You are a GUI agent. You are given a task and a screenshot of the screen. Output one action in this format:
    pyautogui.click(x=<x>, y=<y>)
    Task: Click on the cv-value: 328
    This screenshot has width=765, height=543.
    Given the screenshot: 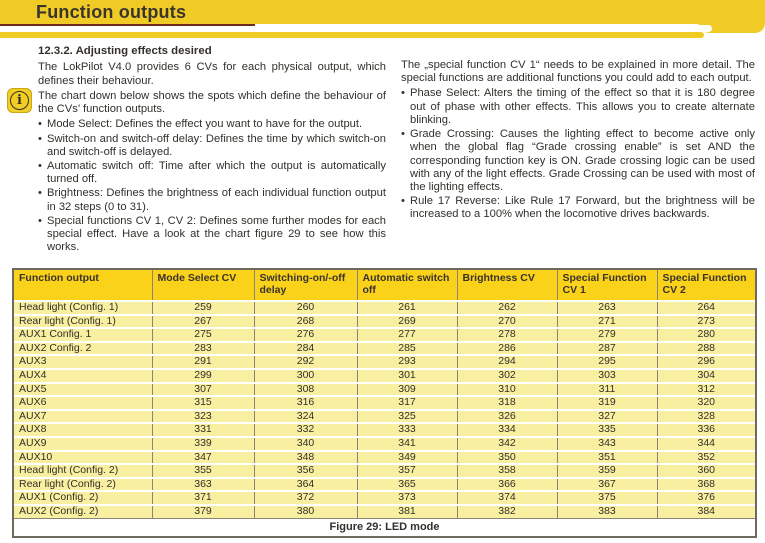 What is the action you would take?
    pyautogui.click(x=705, y=417)
    